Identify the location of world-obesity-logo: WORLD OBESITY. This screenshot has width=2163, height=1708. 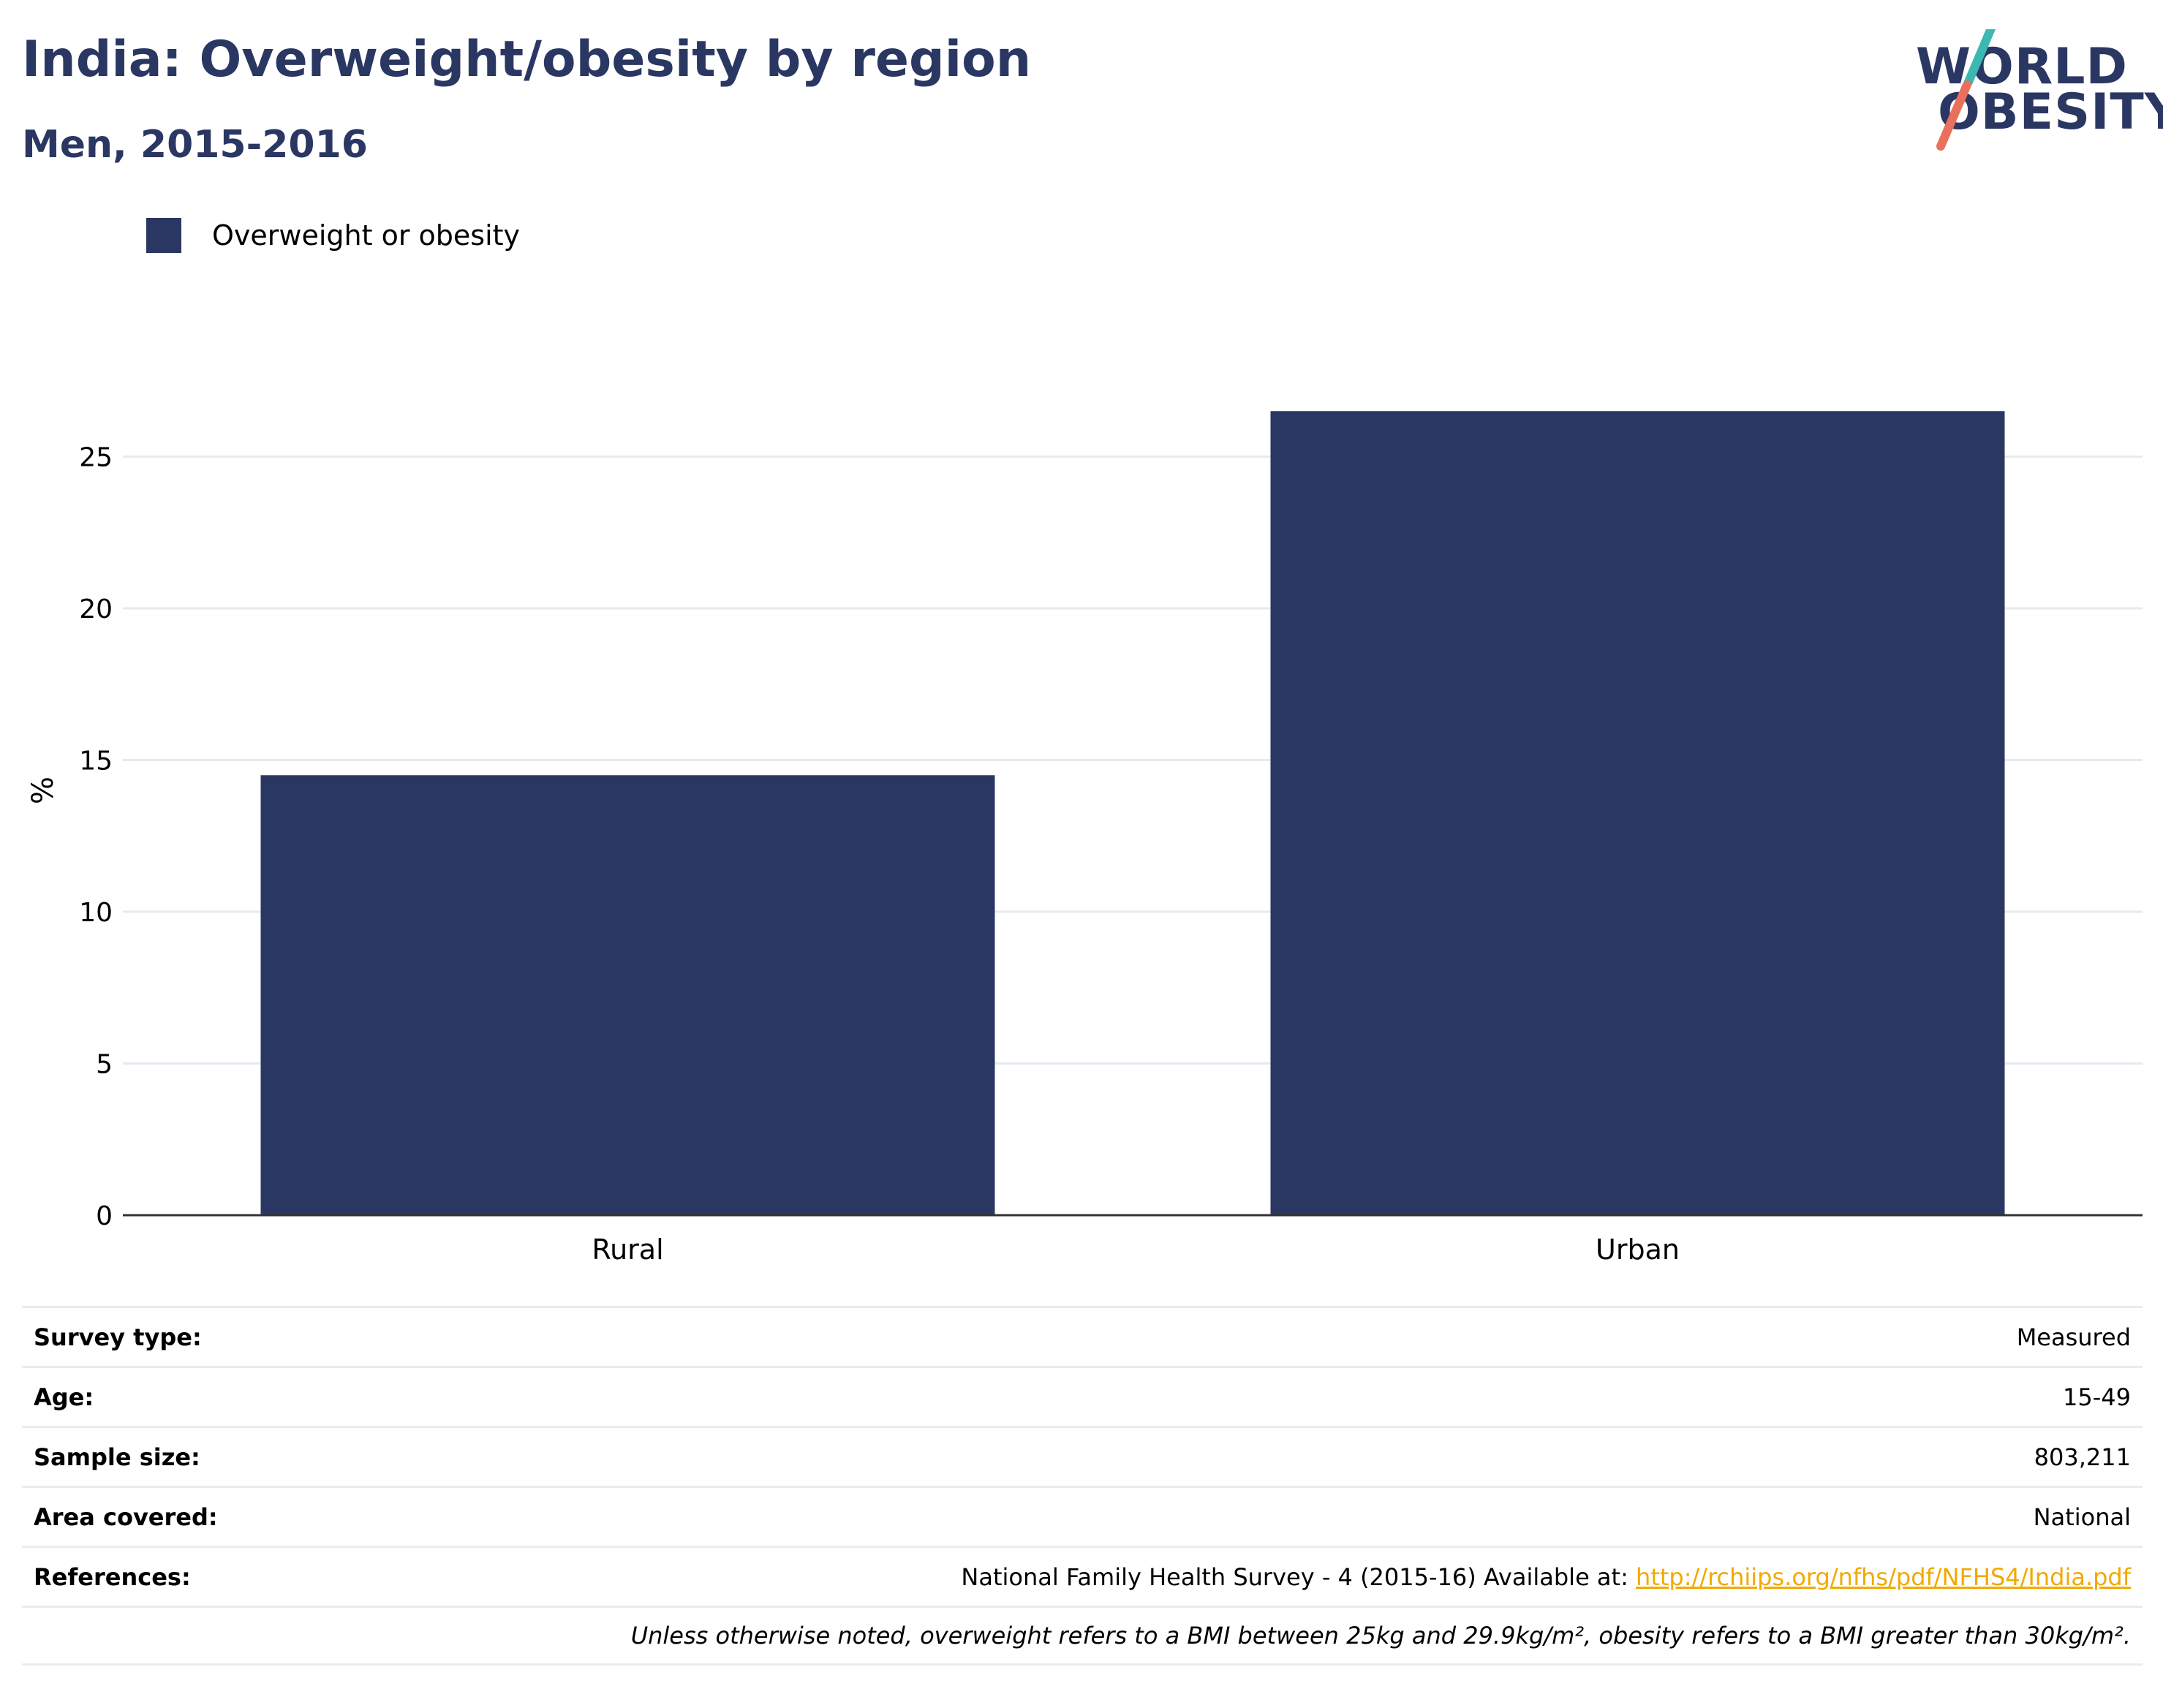
(2036, 95).